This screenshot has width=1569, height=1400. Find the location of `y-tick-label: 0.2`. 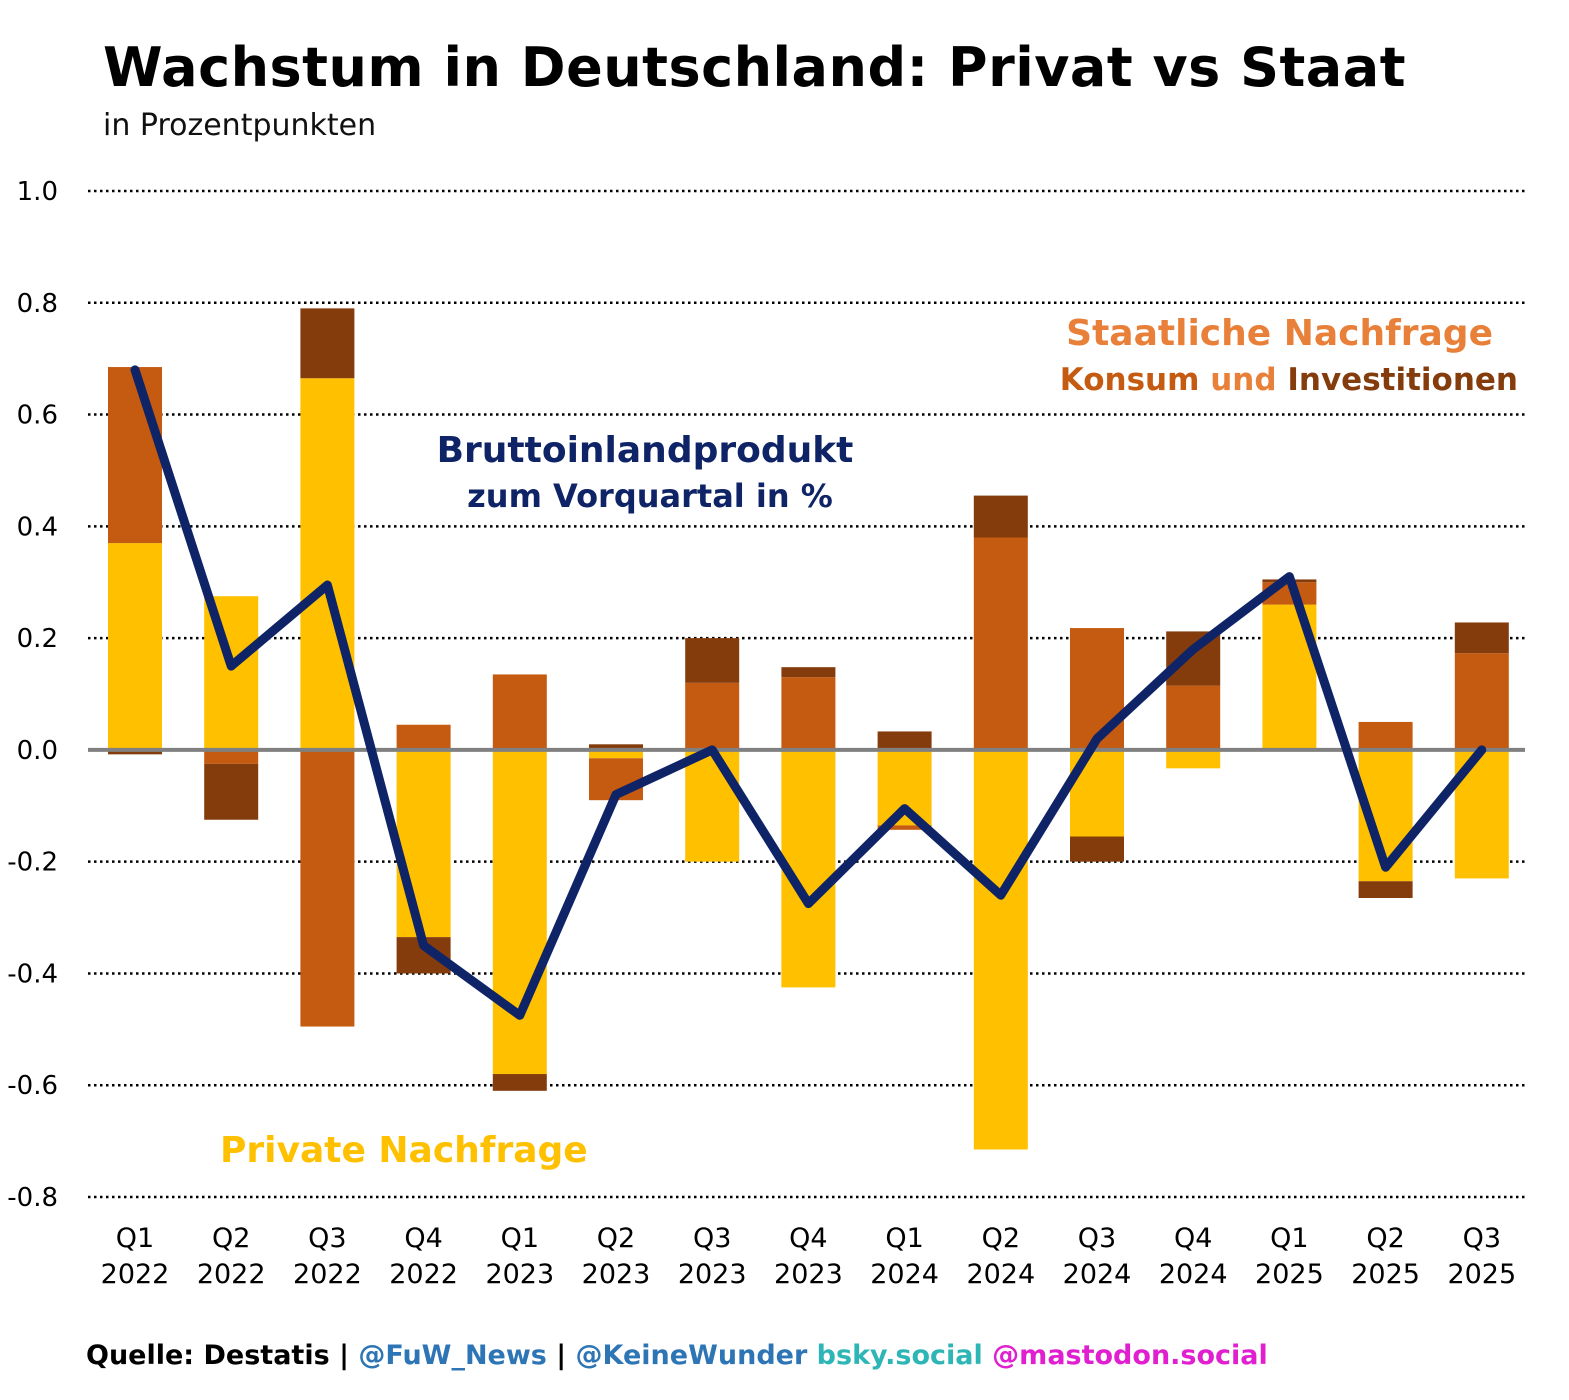

y-tick-label: 0.2 is located at coordinates (37, 639).